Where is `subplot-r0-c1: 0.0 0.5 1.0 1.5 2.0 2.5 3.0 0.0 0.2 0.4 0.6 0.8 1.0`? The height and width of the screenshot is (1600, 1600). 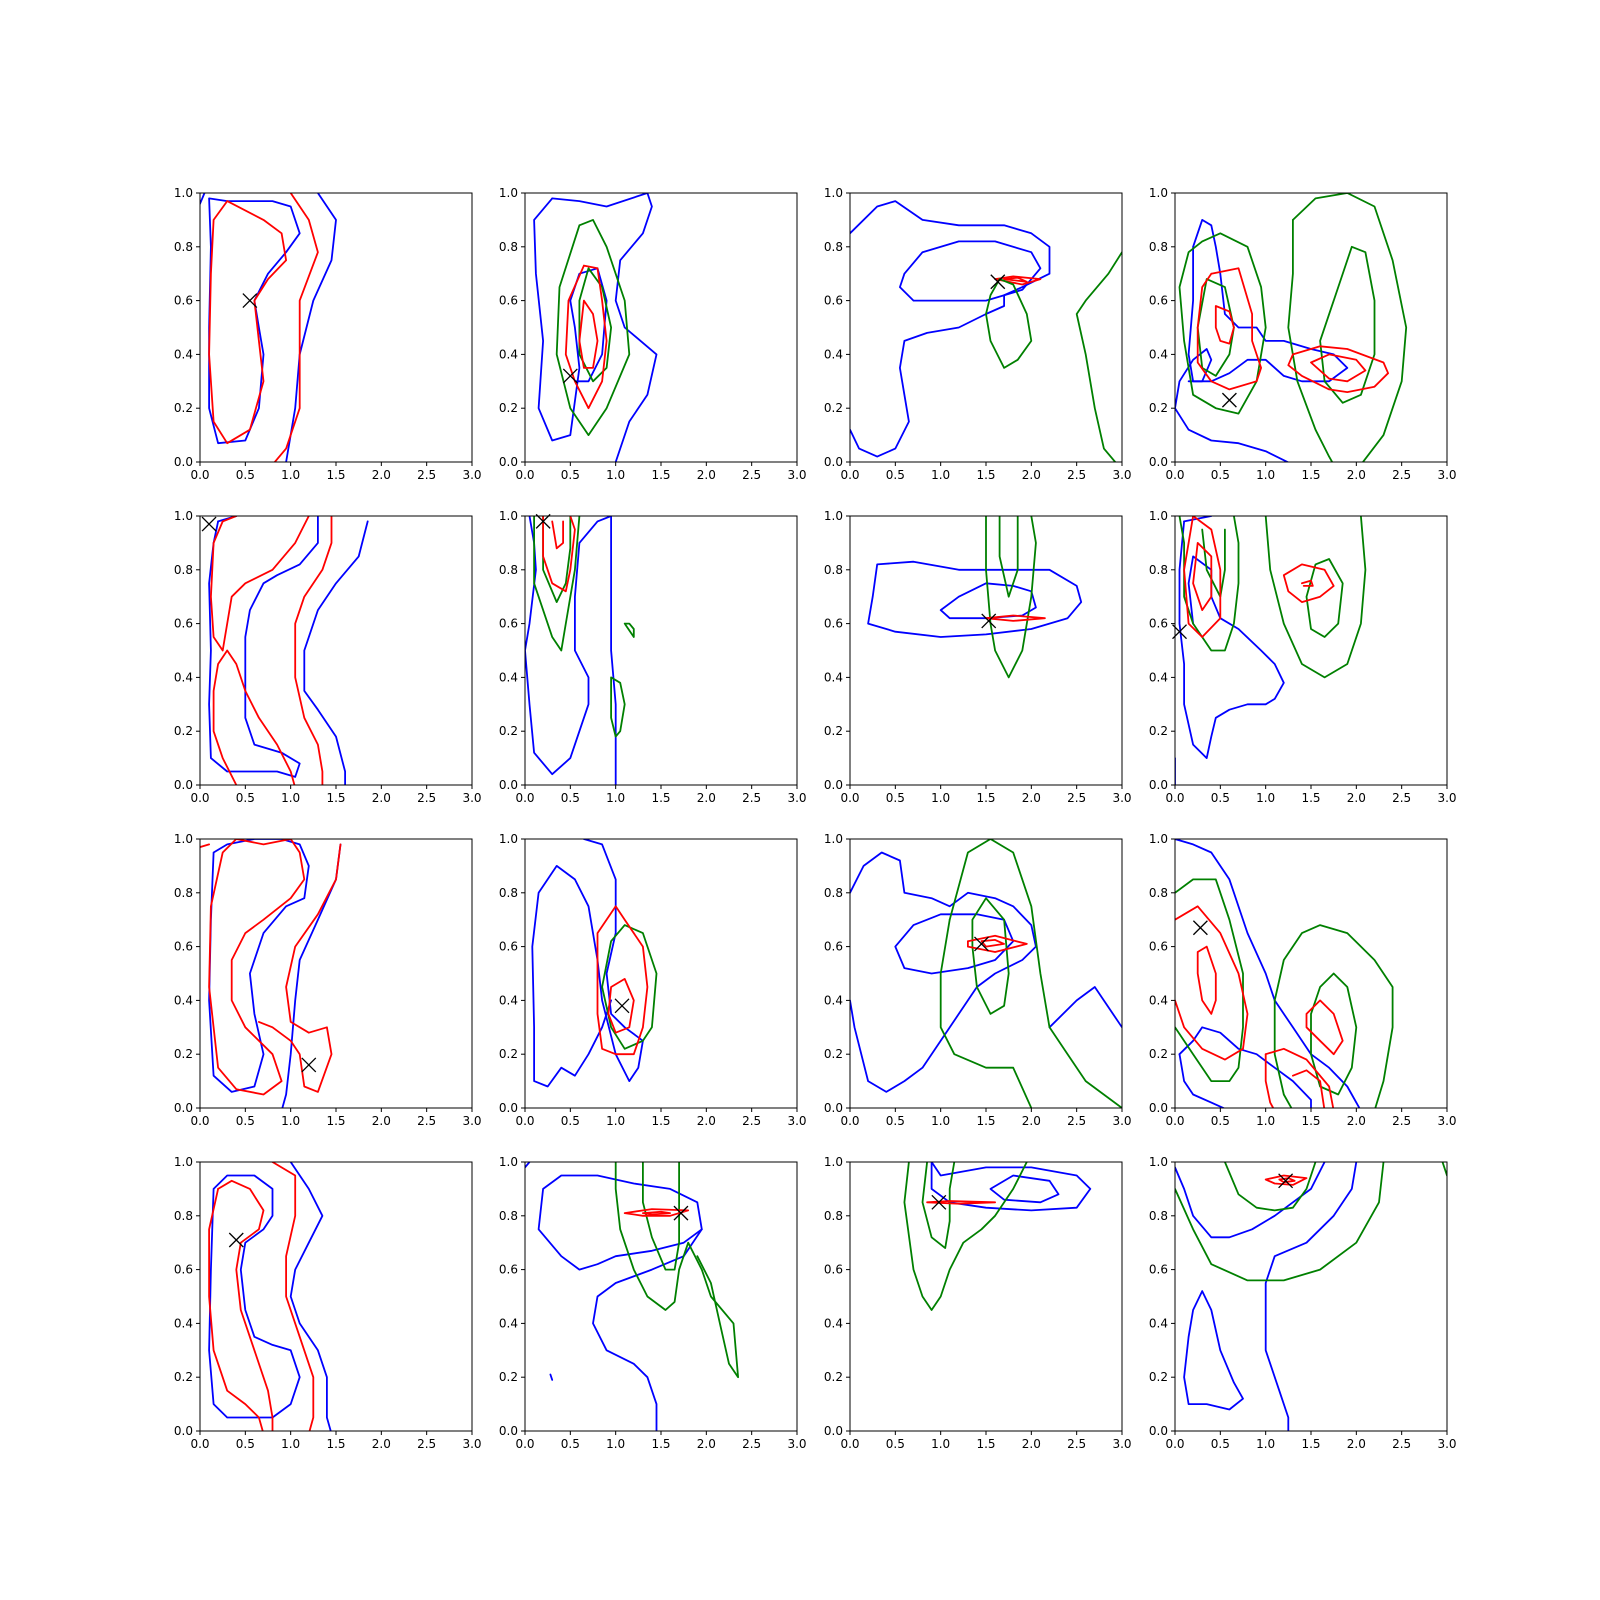 subplot-r0-c1: 0.0 0.5 1.0 1.5 2.0 2.5 3.0 0.0 0.2 0.4 0.6 0.8 1.0 is located at coordinates (653, 334).